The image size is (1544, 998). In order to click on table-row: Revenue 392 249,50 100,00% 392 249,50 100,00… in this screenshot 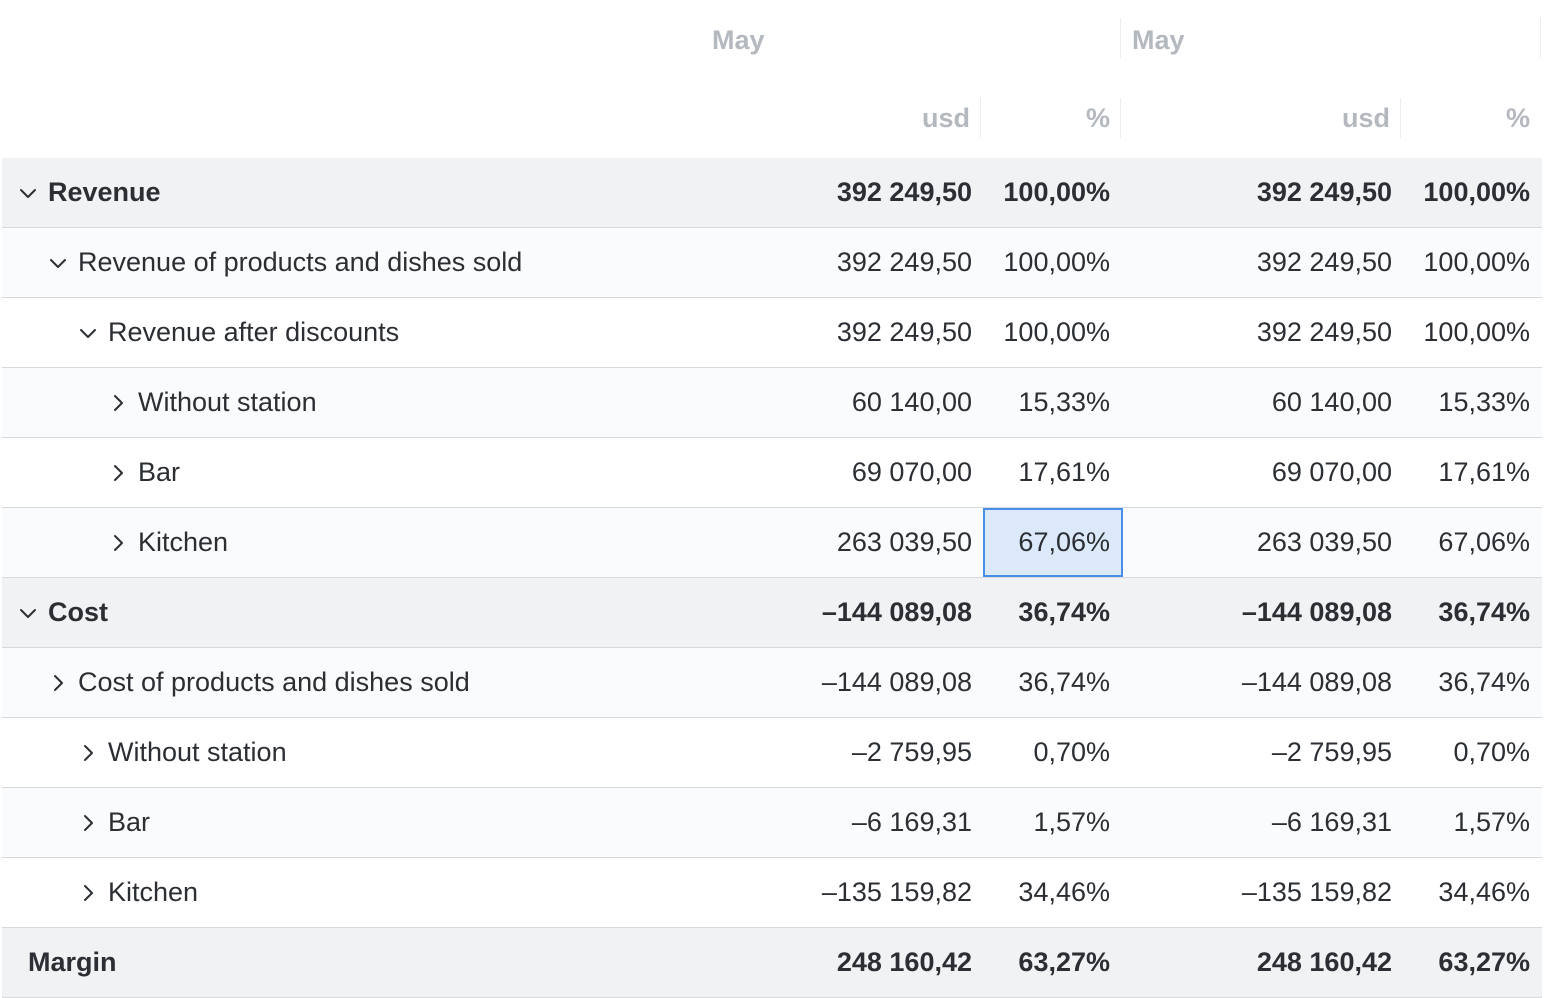, I will do `click(772, 193)`.